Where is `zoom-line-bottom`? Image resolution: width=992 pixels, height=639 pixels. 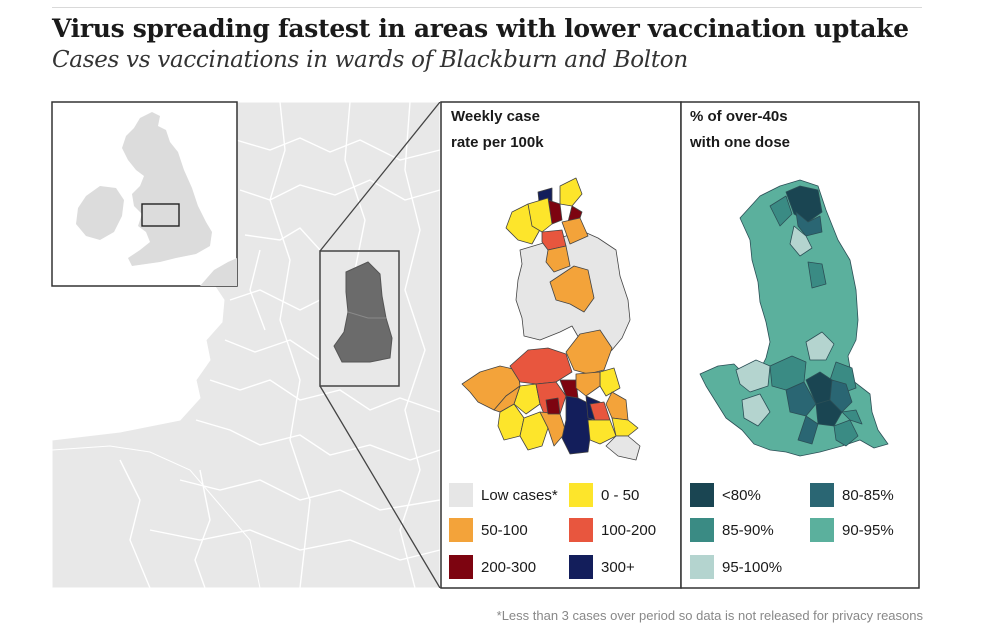 zoom-line-bottom is located at coordinates (380, 486).